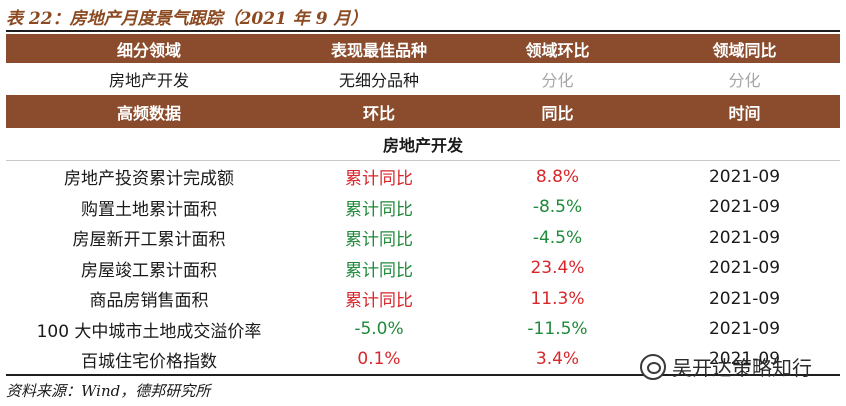 This screenshot has height=406, width=846. I want to click on section-divider, so click(423, 160).